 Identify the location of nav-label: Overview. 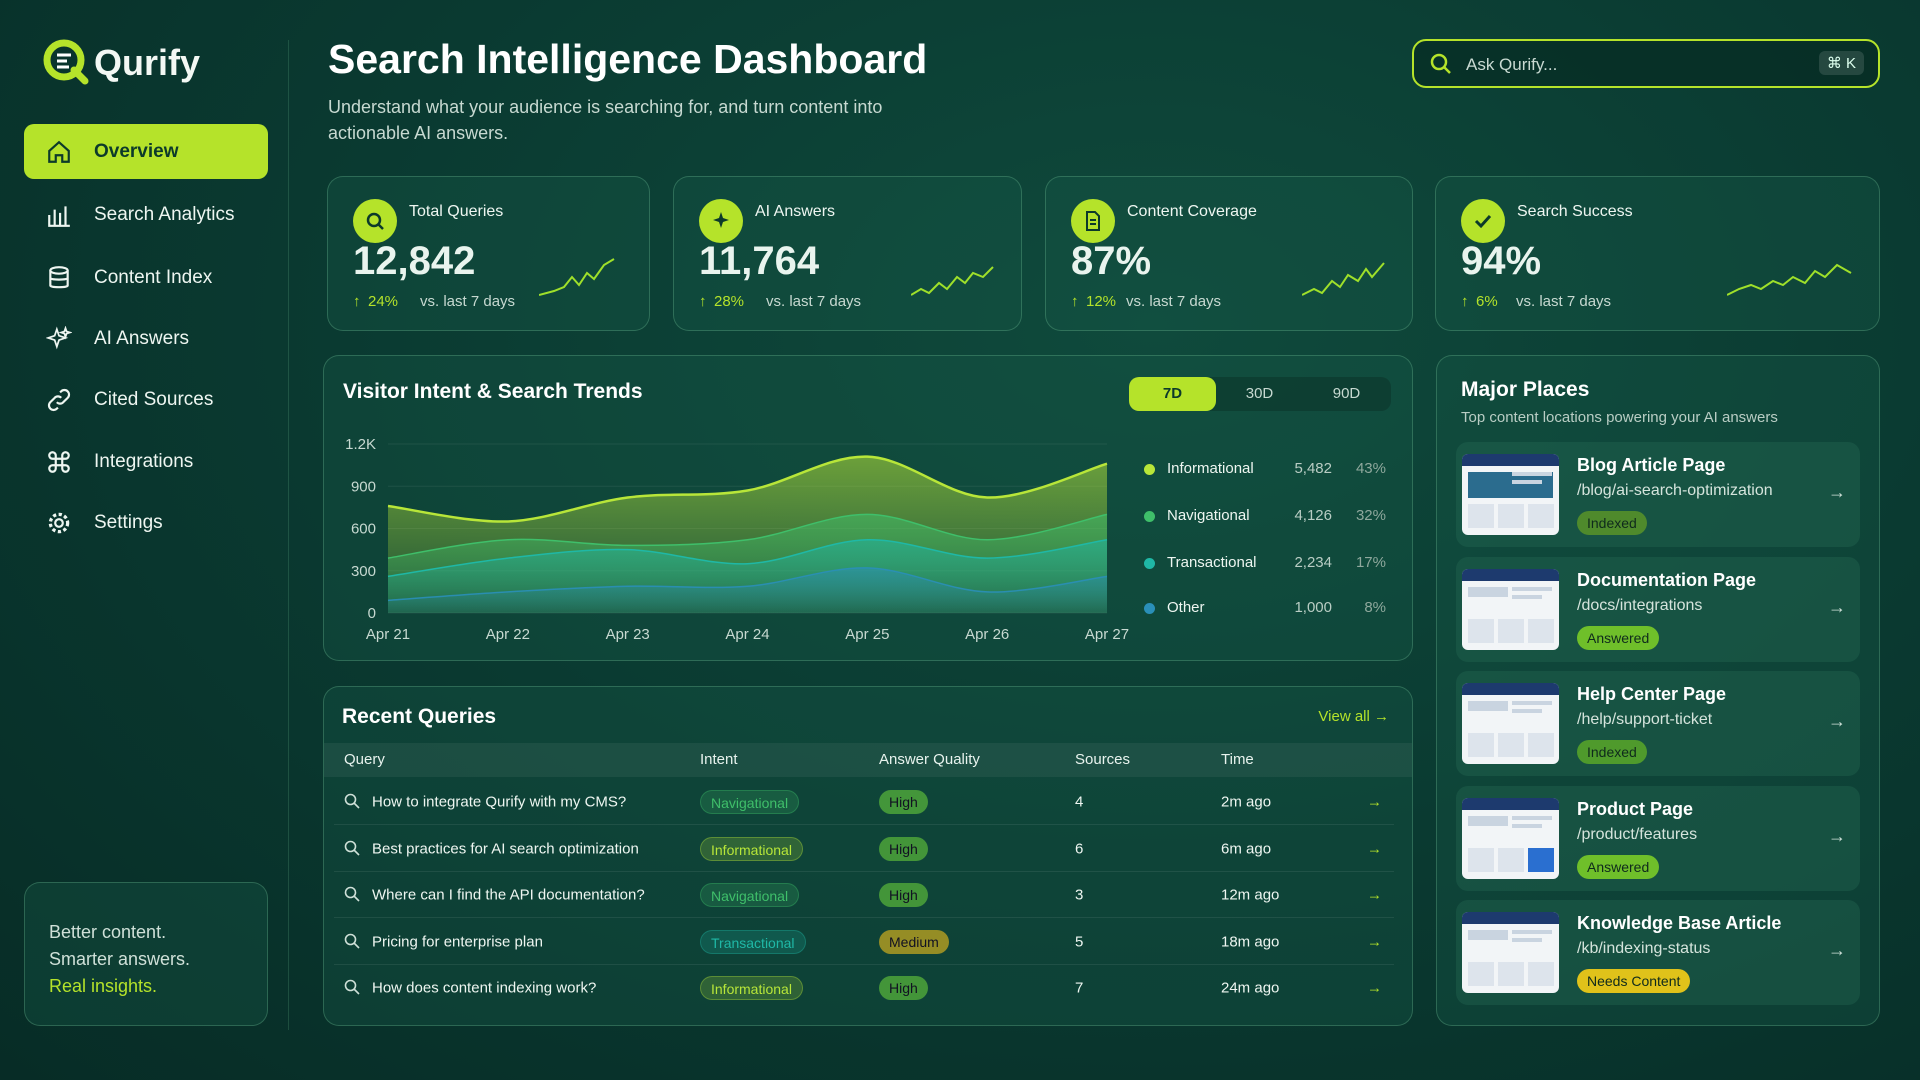
(136, 151).